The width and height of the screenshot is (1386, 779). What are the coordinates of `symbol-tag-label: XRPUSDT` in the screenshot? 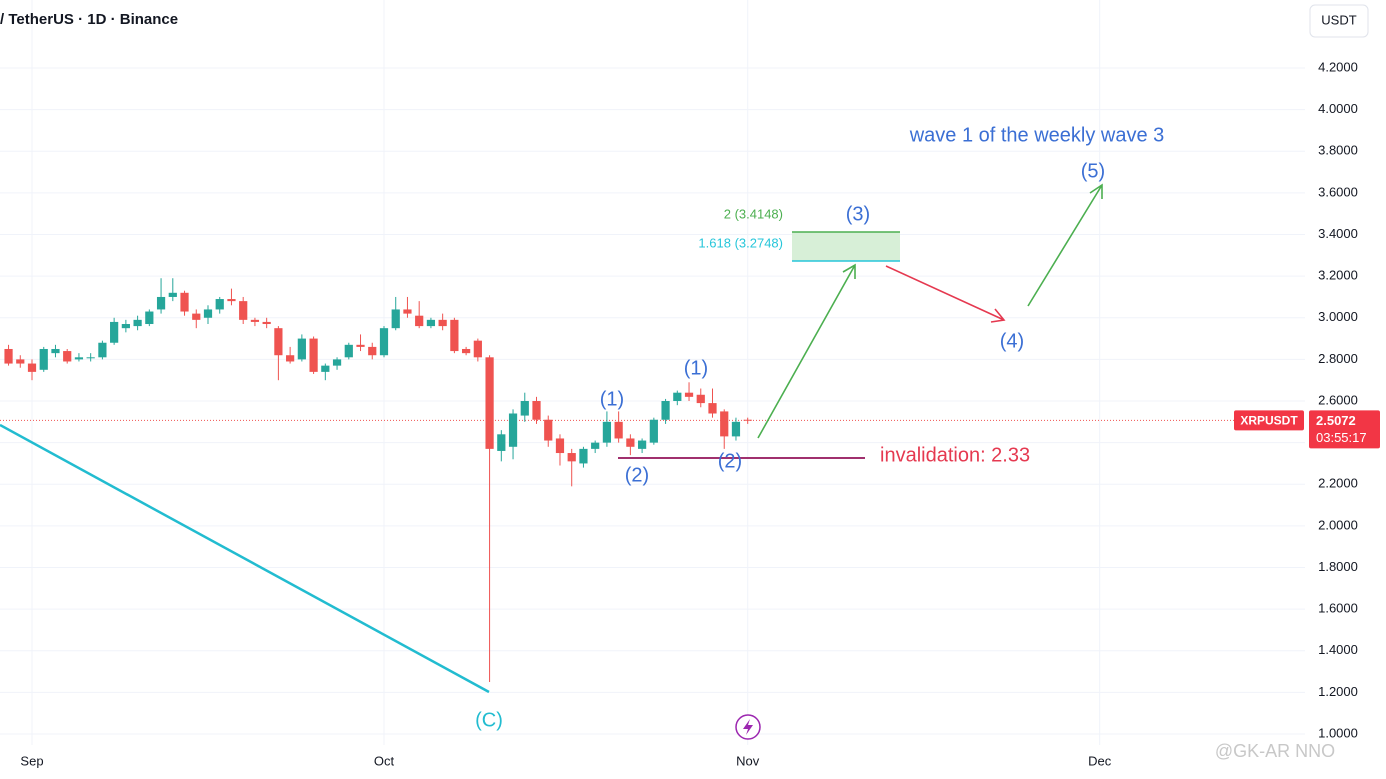 It's located at (1269, 420).